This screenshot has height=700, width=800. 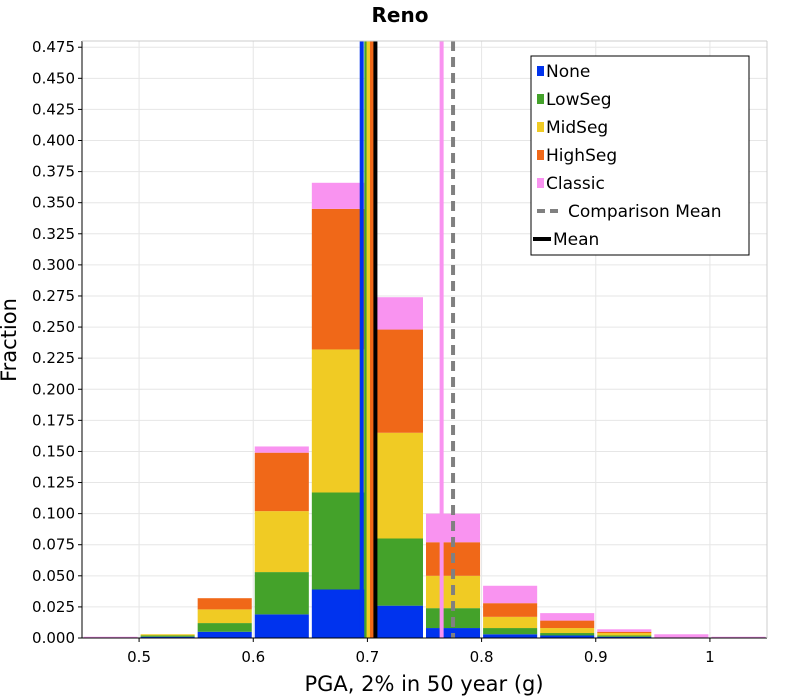 What do you see at coordinates (710, 657) in the screenshot?
I see `x-tick-label: 1` at bounding box center [710, 657].